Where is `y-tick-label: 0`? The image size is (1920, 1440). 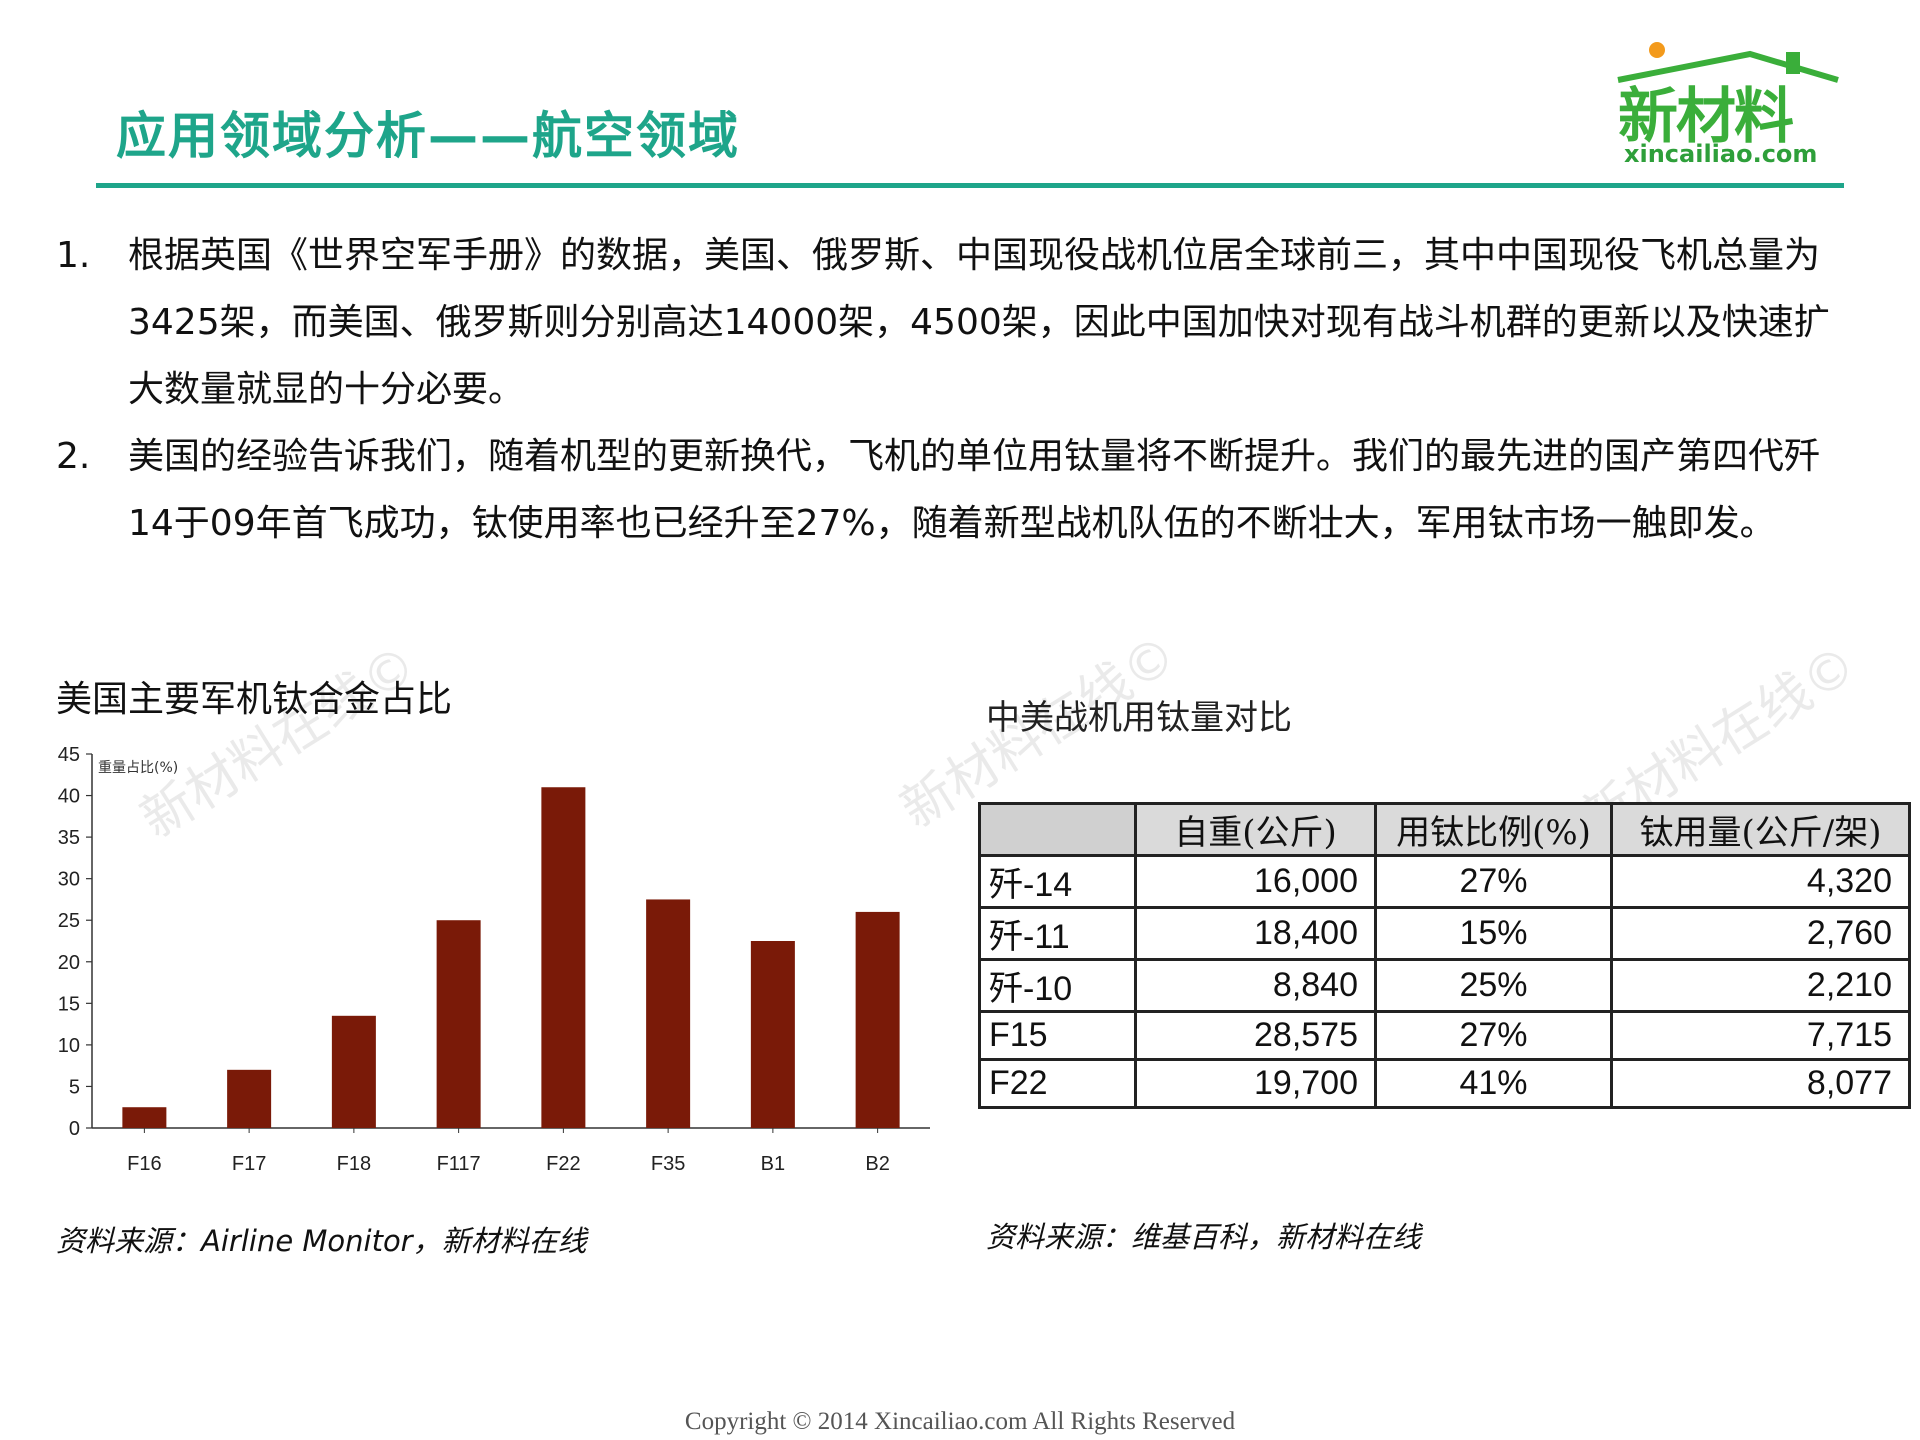 y-tick-label: 0 is located at coordinates (74, 1129).